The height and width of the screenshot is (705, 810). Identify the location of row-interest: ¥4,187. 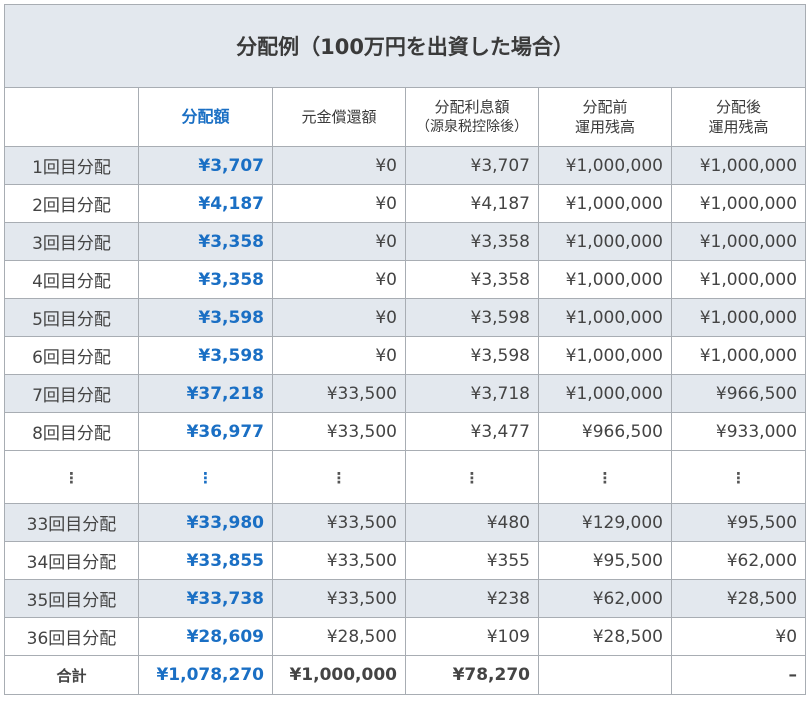
(472, 203).